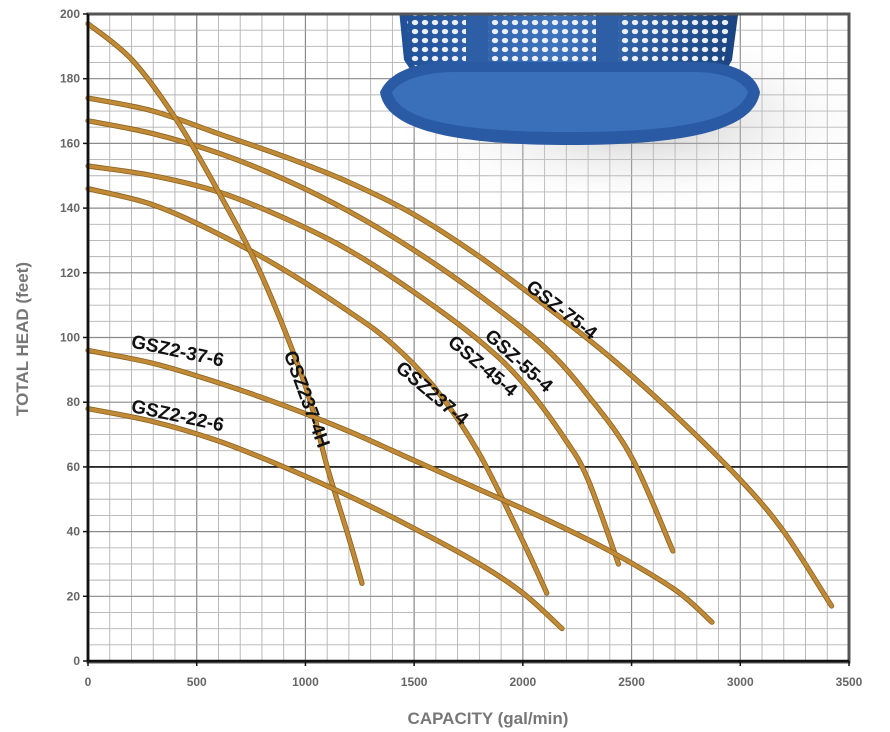 The image size is (890, 732). What do you see at coordinates (70, 273) in the screenshot?
I see `y-tick-label: 120` at bounding box center [70, 273].